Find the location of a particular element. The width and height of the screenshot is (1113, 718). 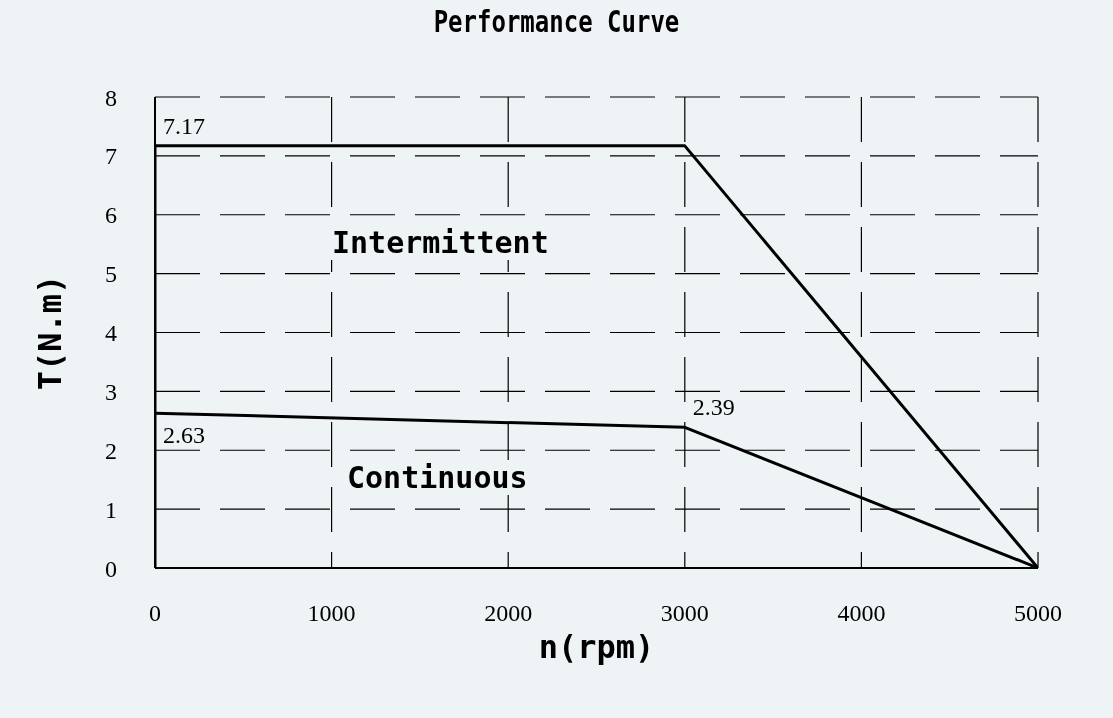

x-tick-label: 2000 is located at coordinates (508, 613).